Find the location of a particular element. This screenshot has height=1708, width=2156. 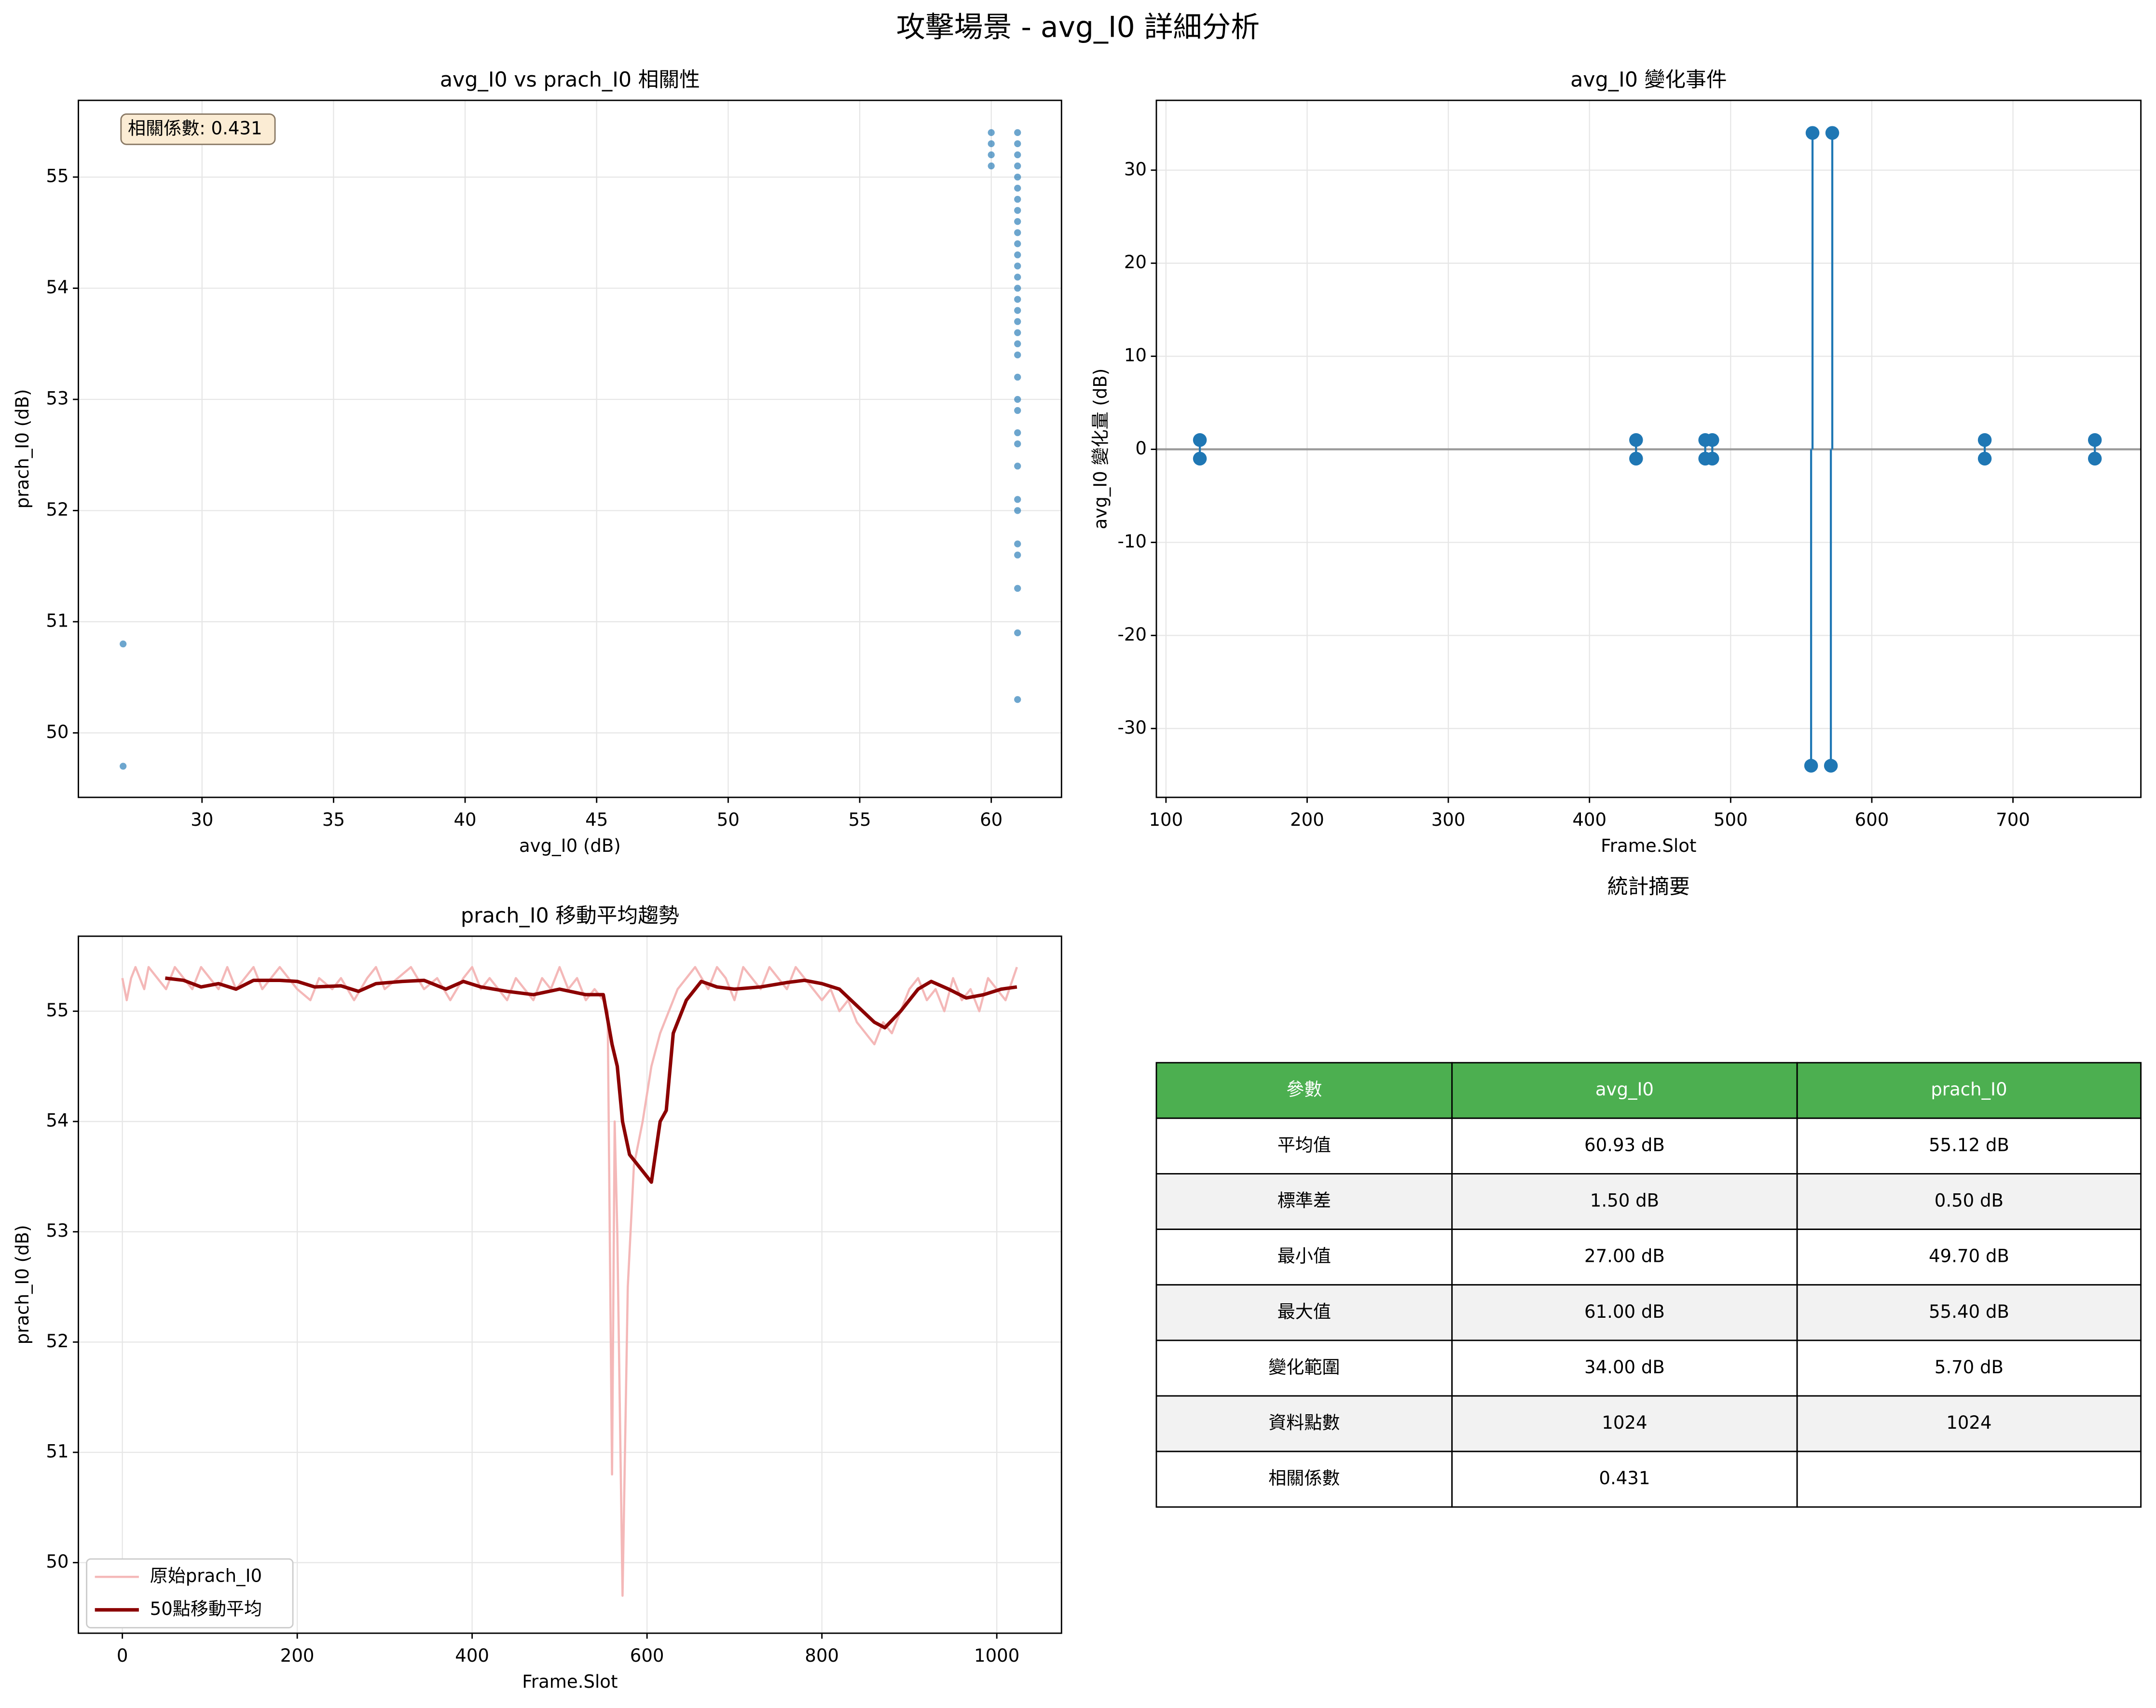

y-tick-label: 55 is located at coordinates (57, 176).